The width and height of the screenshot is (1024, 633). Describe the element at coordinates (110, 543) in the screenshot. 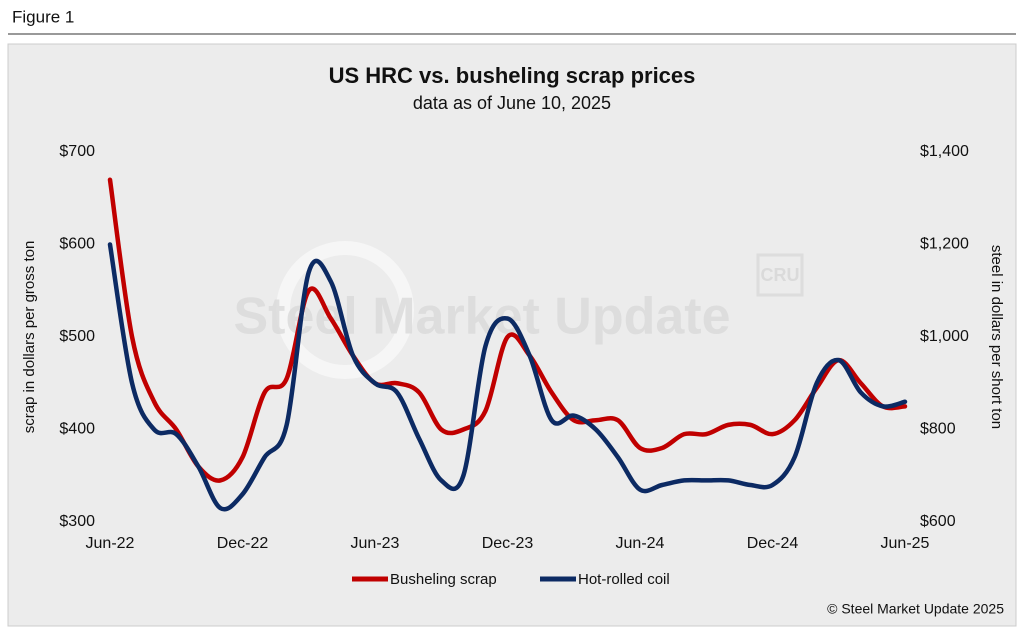

I see `x-tick-label: Jun-22` at that location.